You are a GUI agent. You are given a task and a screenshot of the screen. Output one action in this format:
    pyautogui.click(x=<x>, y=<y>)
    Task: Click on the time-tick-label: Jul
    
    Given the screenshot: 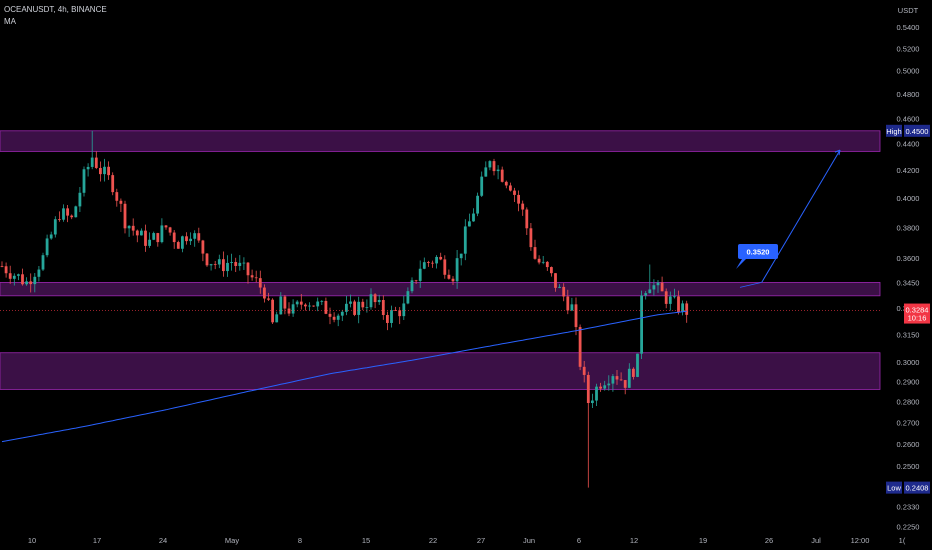 What is the action you would take?
    pyautogui.click(x=816, y=540)
    